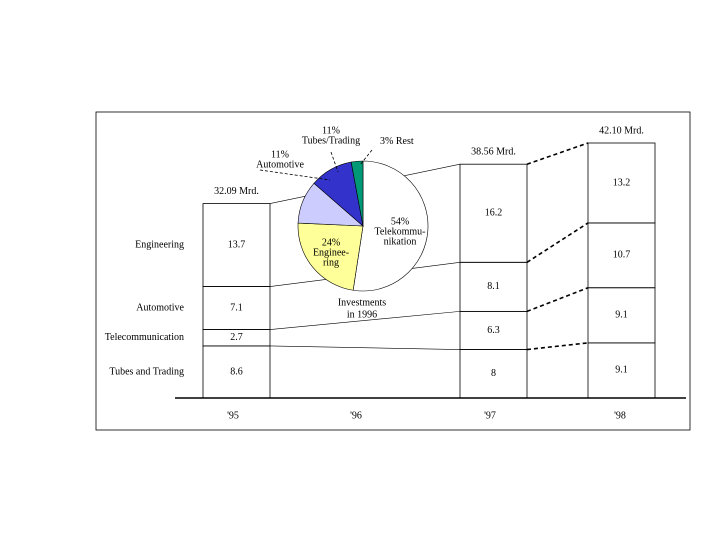 The image size is (720, 540). Describe the element at coordinates (400, 241) in the screenshot. I see `slice-name: nikation` at that location.